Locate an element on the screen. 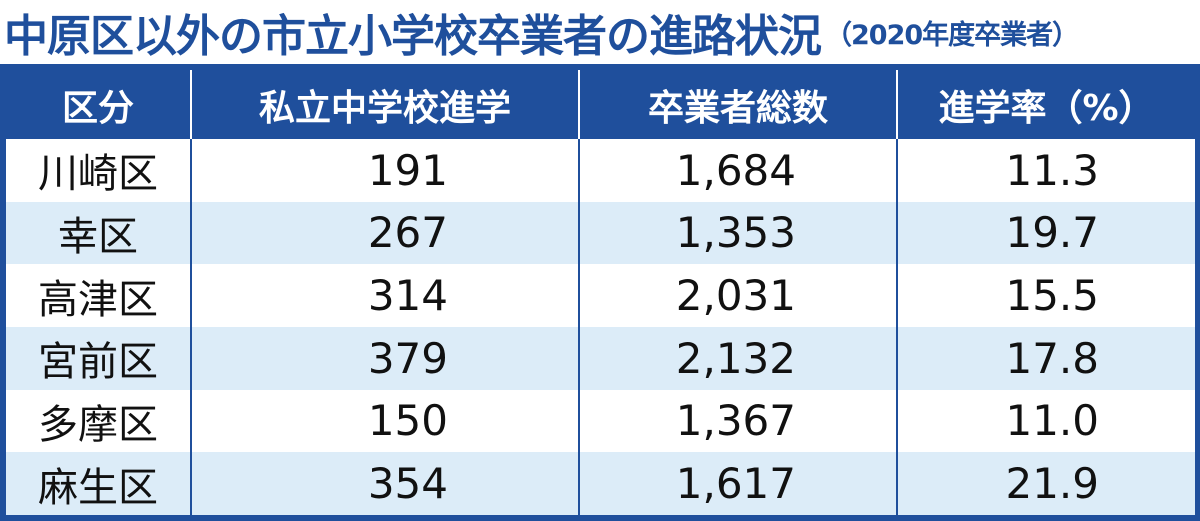 Image resolution: width=1200 pixels, height=521 pixels. table-row: 宮前区 379 2,132 17.8 is located at coordinates (600, 358).